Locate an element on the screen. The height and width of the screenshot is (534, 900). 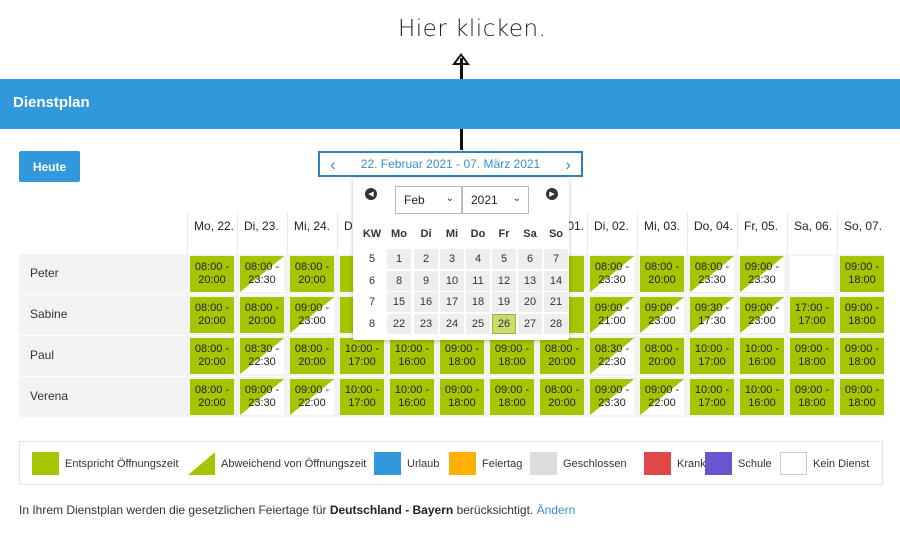
calendar-day: 14 is located at coordinates (556, 281).